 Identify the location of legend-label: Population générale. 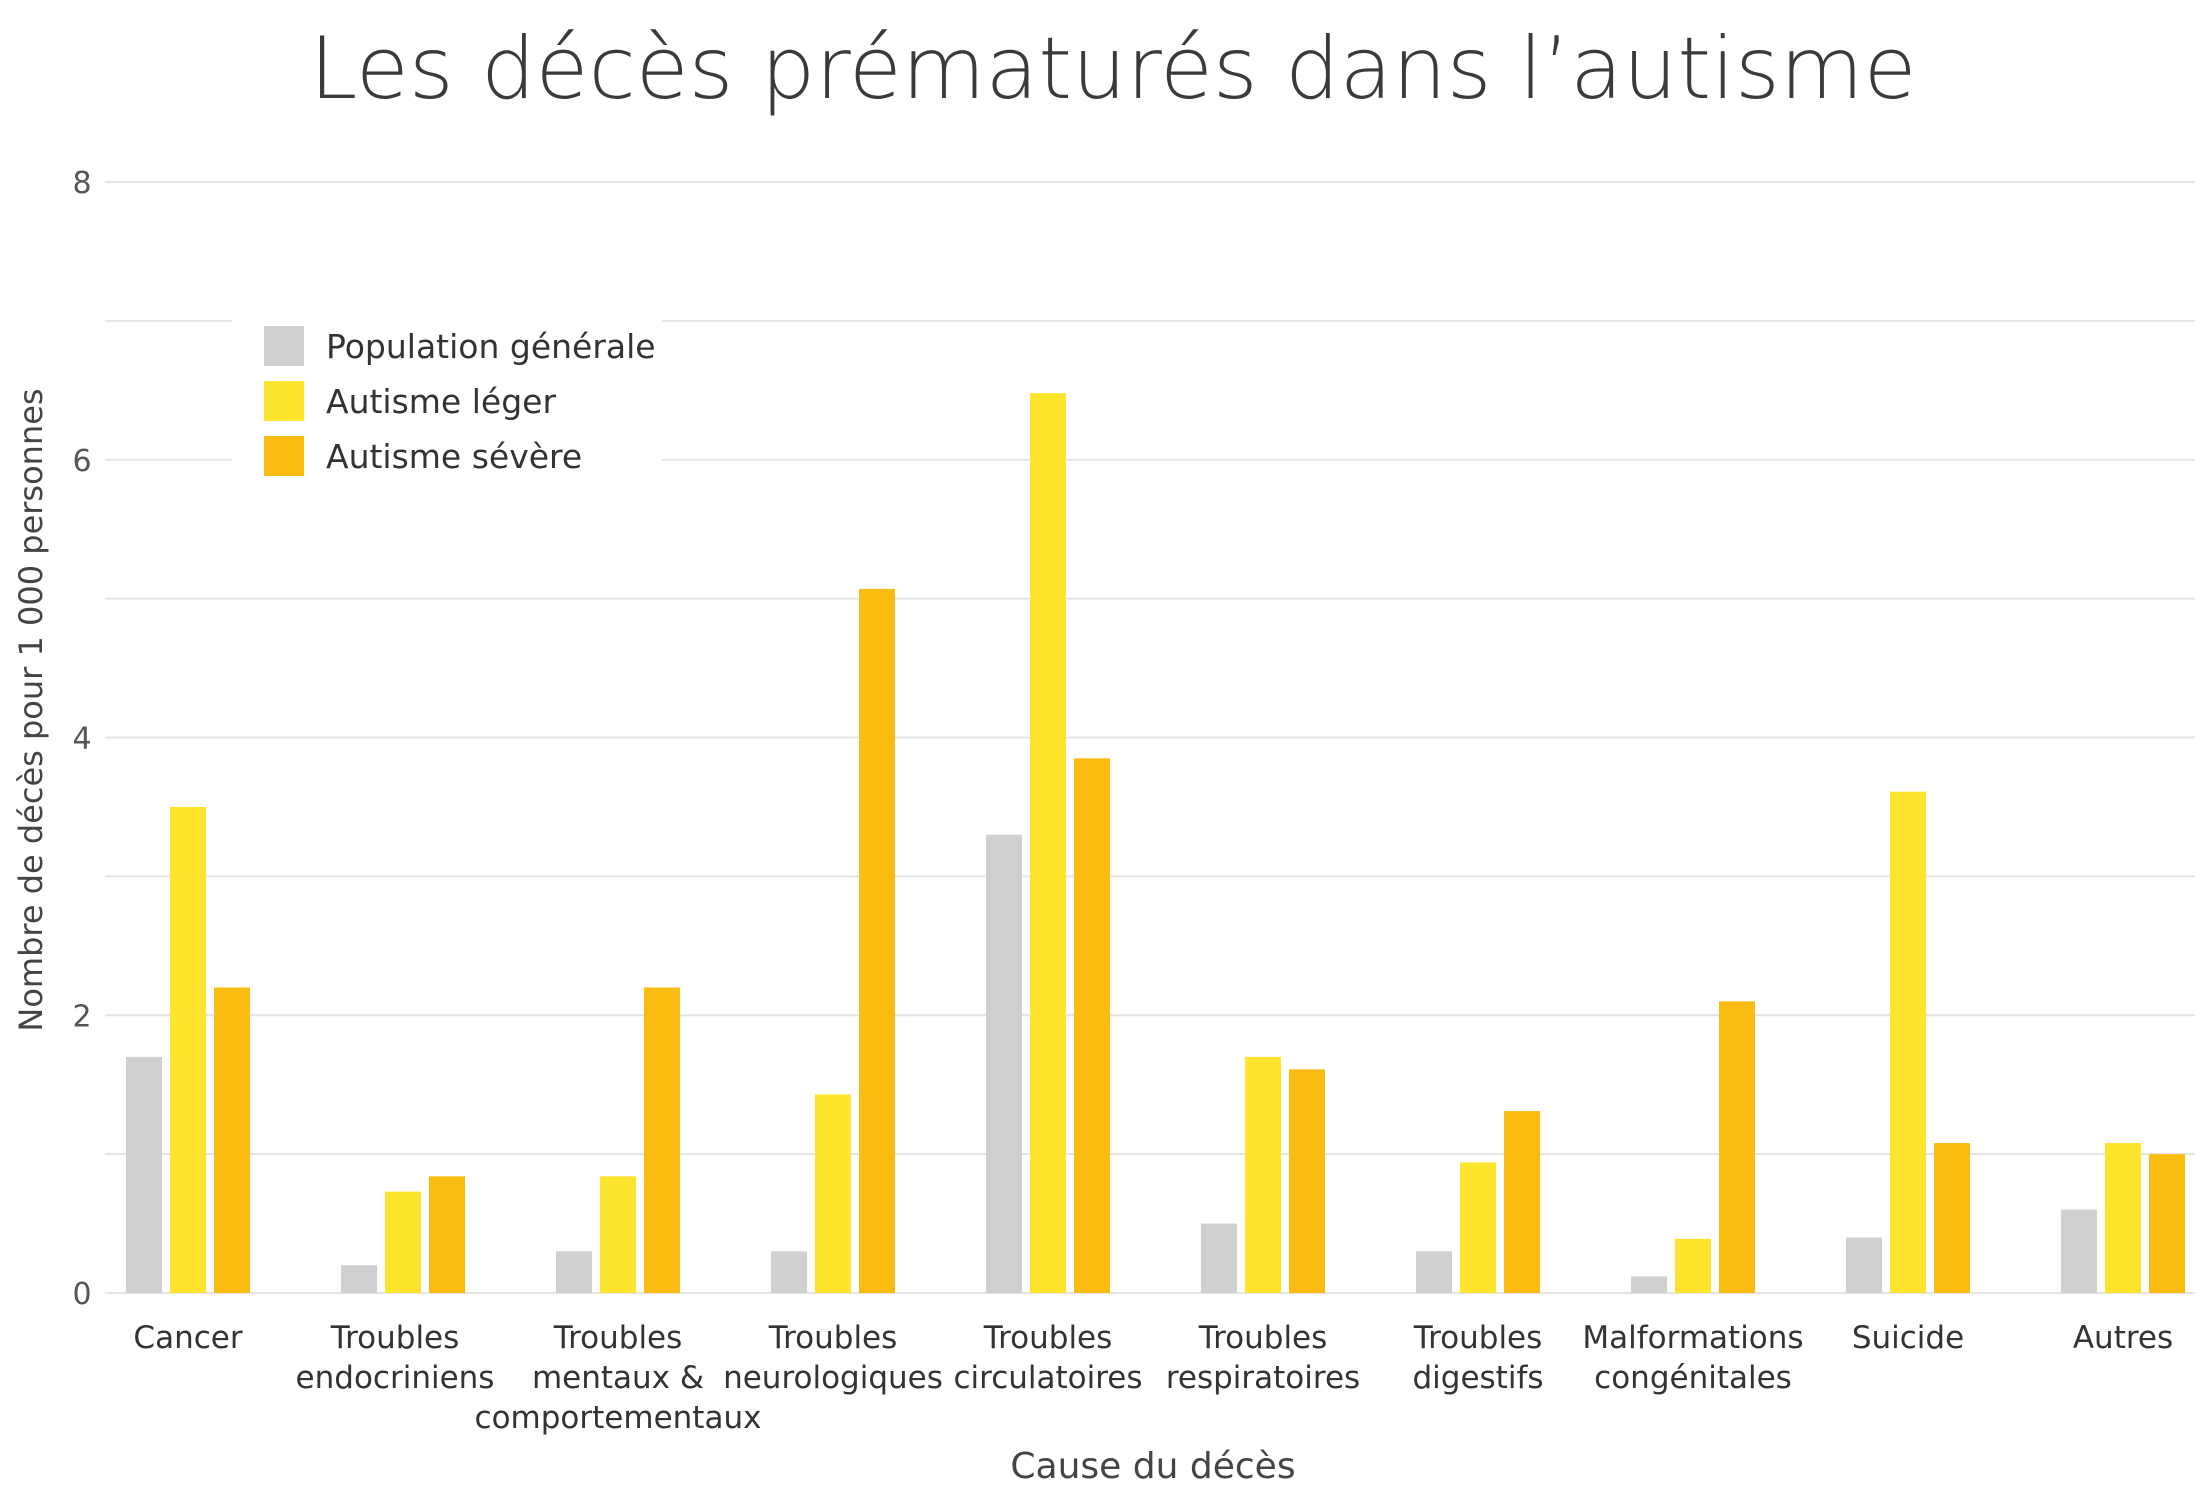
(491, 346).